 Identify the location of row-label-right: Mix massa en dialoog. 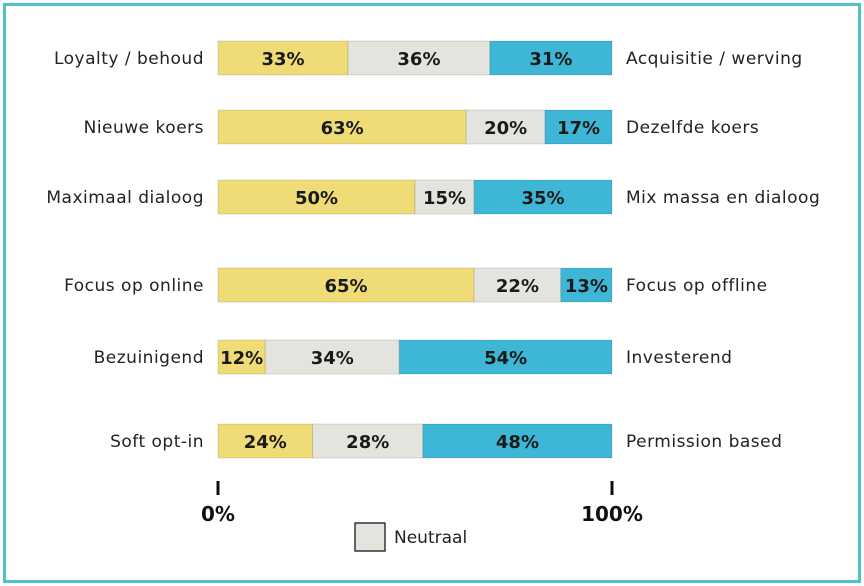
(723, 198).